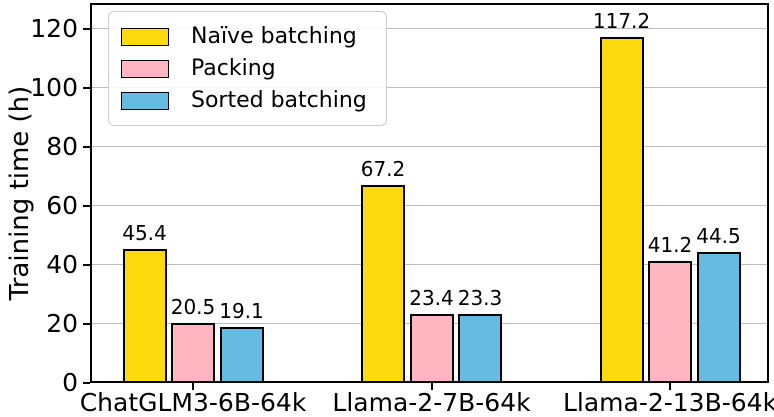 This screenshot has height=417, width=774. Describe the element at coordinates (718, 235) in the screenshot. I see `bar-value-label: 44.5` at that location.